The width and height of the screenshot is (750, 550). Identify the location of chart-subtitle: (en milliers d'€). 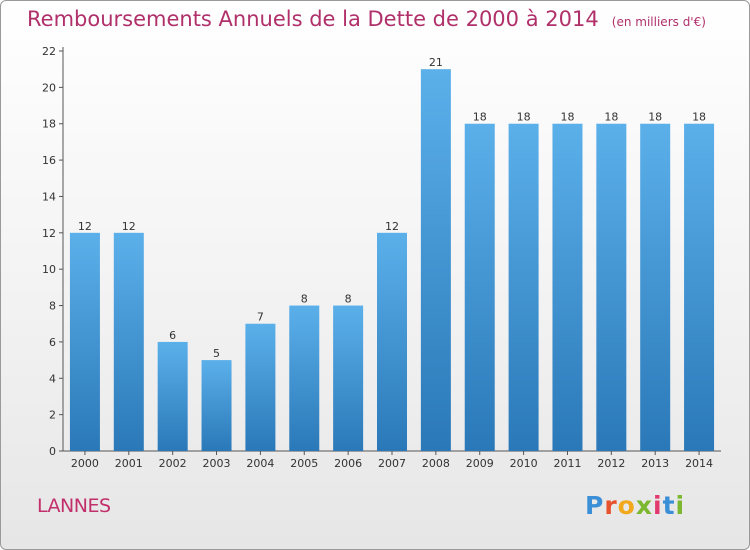
(658, 22).